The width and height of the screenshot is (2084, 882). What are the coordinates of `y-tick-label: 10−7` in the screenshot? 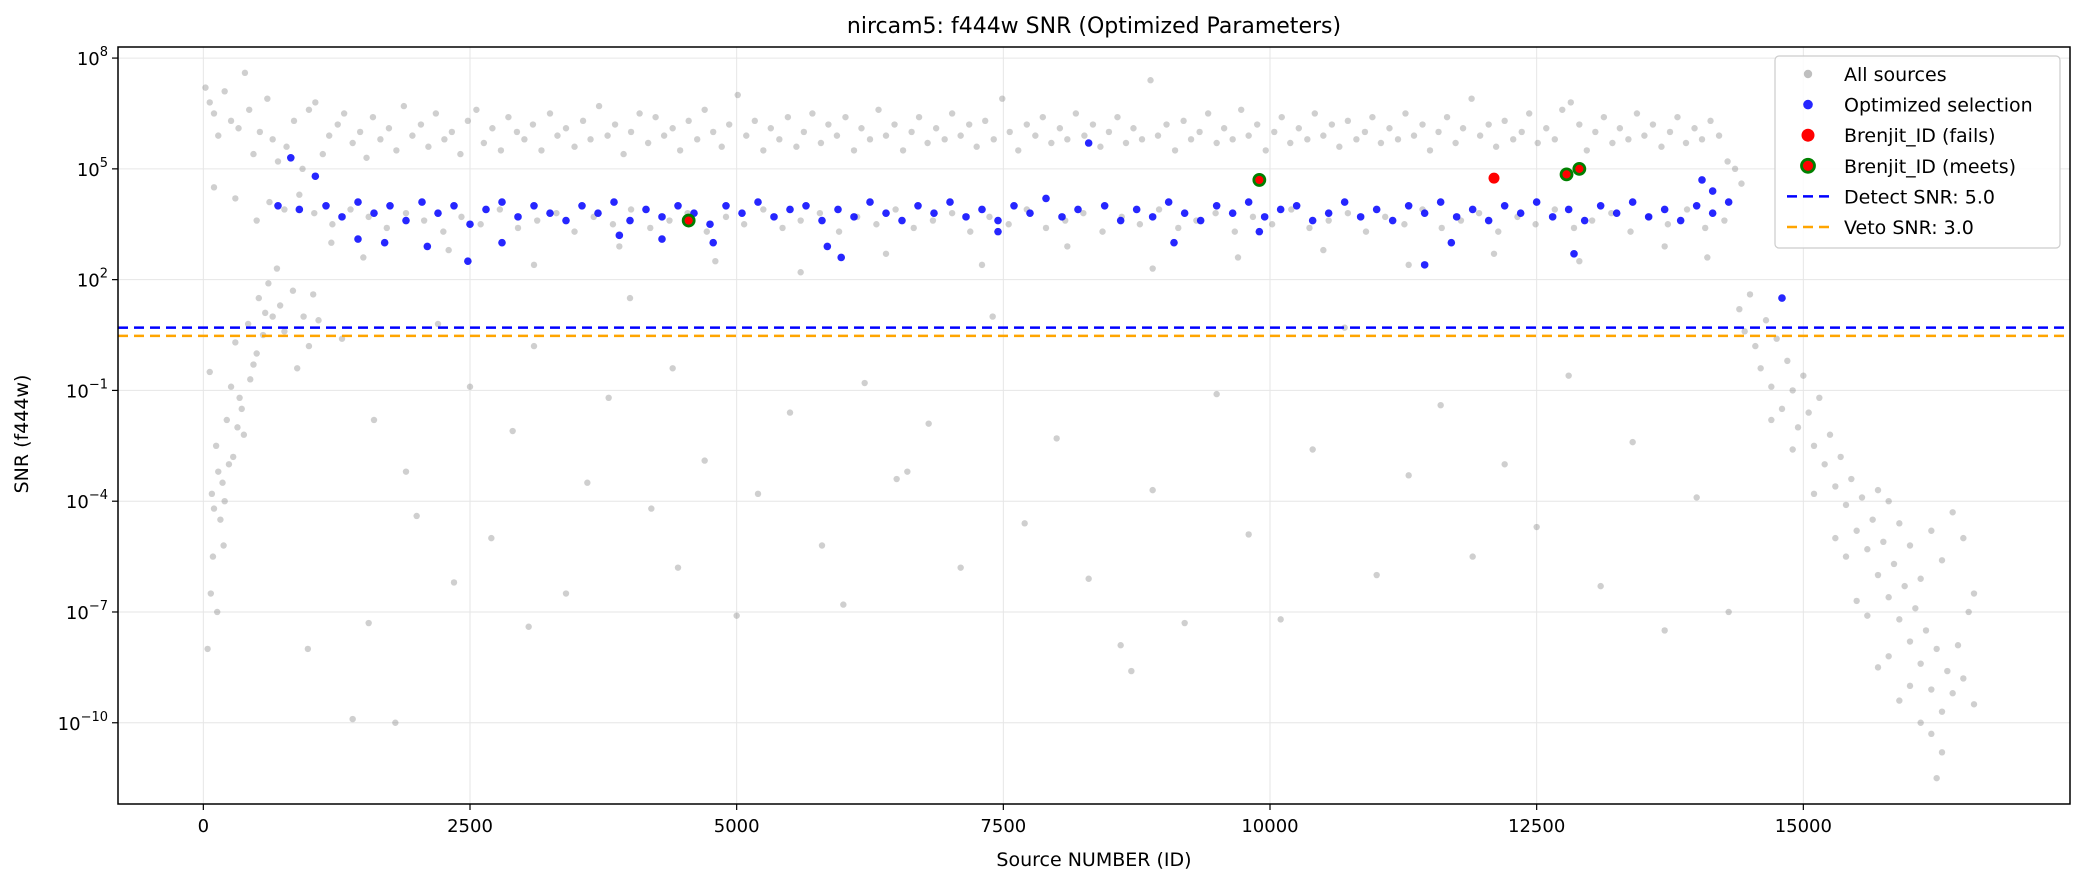 It's located at (87, 611).